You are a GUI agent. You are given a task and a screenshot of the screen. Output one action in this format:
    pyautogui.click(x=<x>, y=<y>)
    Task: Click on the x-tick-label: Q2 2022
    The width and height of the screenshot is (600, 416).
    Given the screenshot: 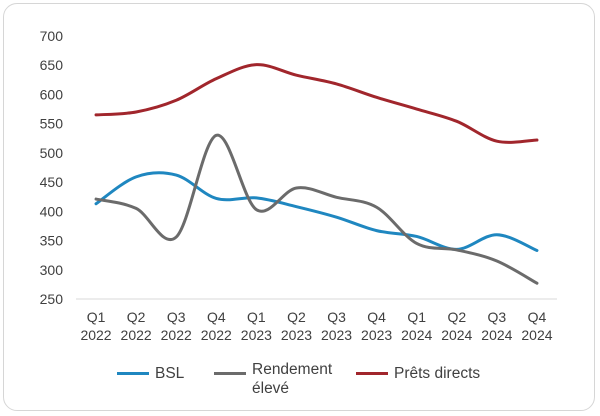 What is the action you would take?
    pyautogui.click(x=136, y=326)
    